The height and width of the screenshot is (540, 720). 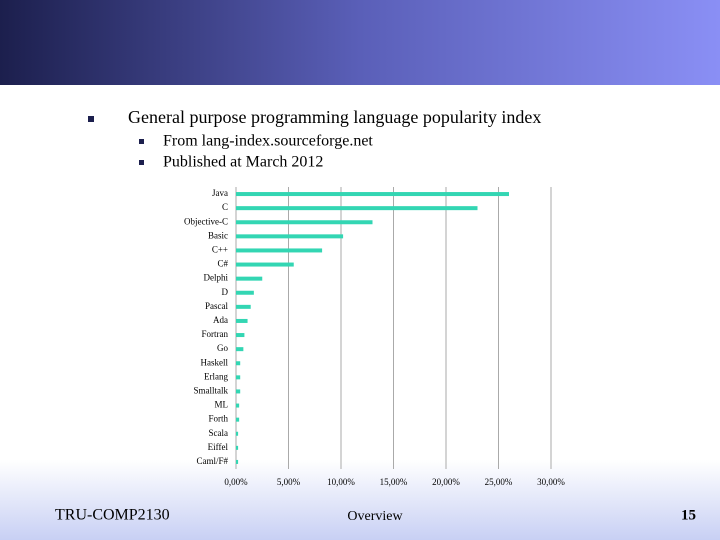 I want to click on x-tick-label: 10,00%, so click(x=341, y=482).